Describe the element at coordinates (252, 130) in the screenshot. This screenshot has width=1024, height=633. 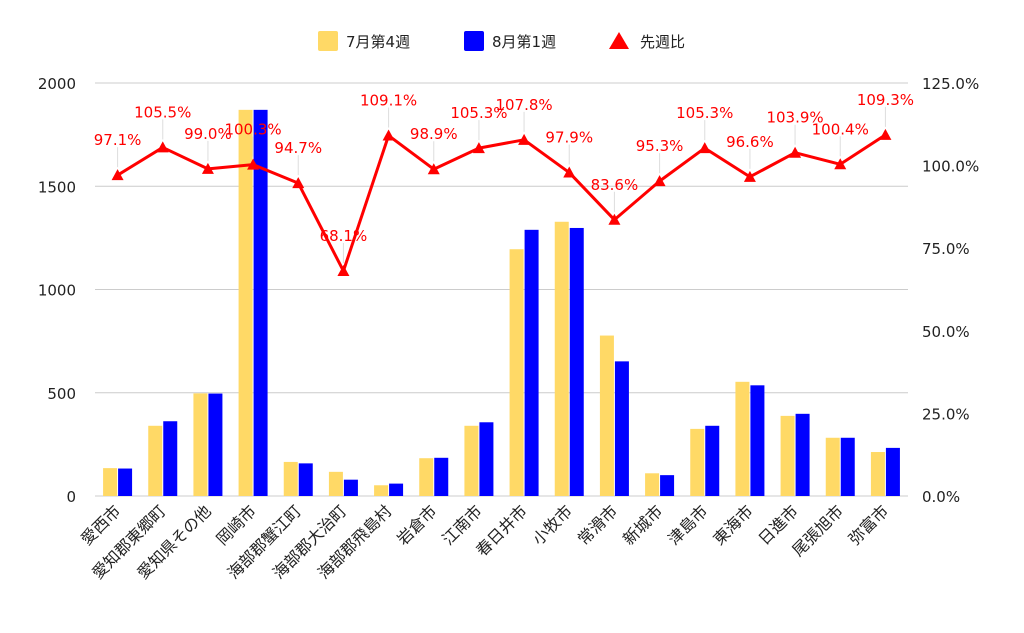
I see `data-label-先週比: 100.3%` at that location.